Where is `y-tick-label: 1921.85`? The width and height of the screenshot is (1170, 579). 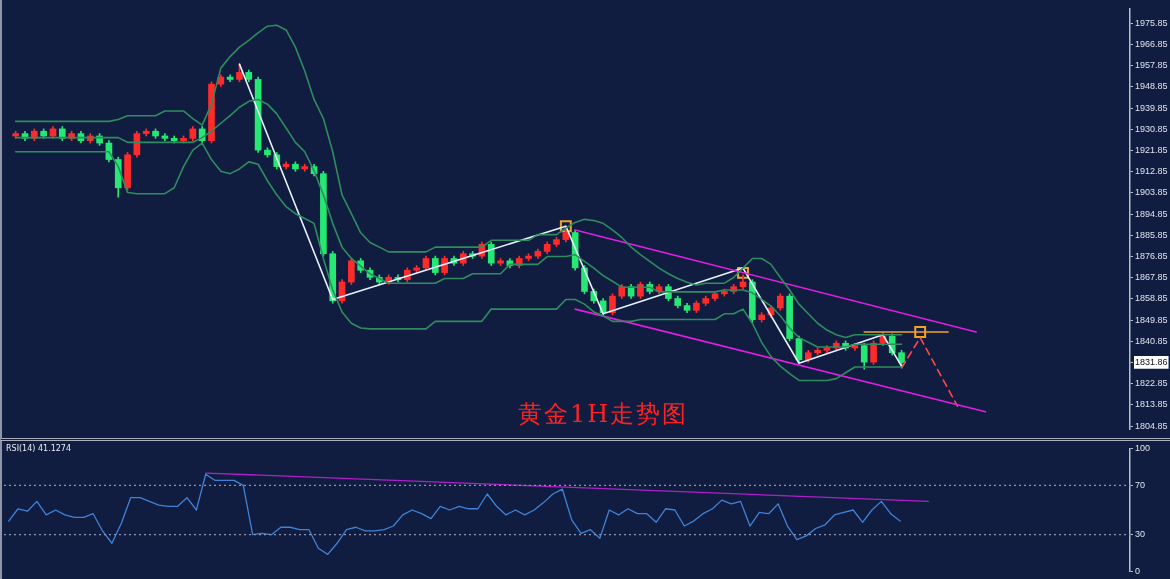 y-tick-label: 1921.85 is located at coordinates (1151, 149).